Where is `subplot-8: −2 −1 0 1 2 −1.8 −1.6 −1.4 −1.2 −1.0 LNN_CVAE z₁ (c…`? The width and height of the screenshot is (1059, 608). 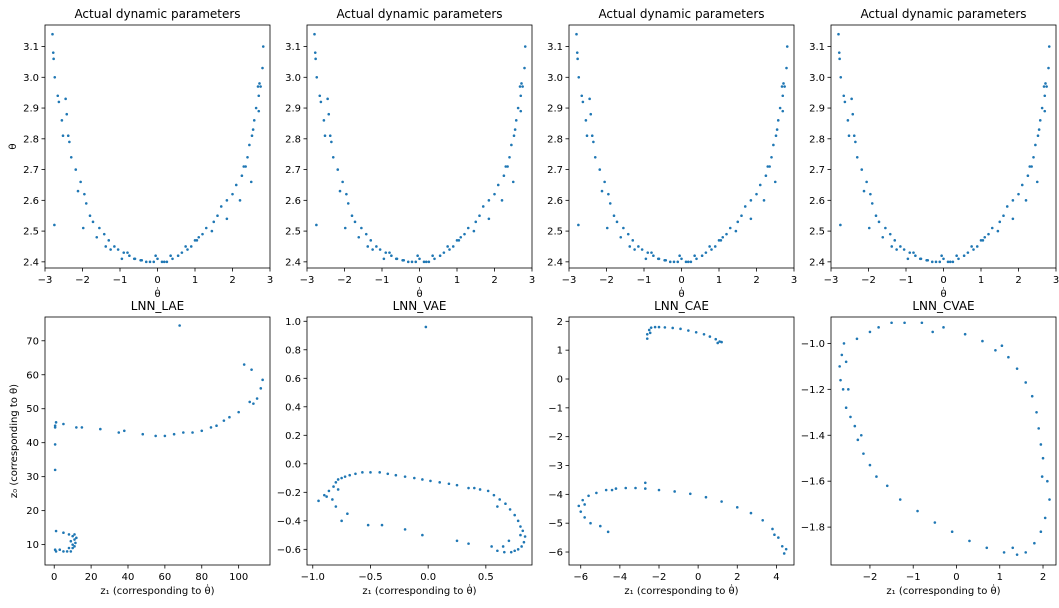
subplot-8: −2 −1 0 1 2 −1.8 −1.6 −1.4 −1.2 −1.0 LNN_CVAE z₁ (c… is located at coordinates (929, 448).